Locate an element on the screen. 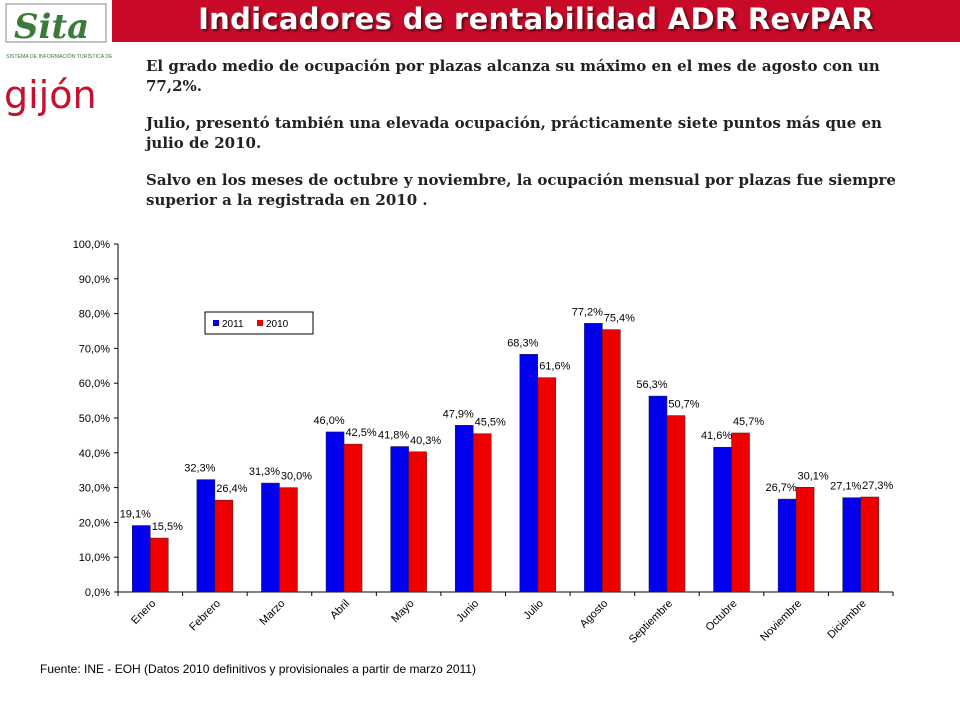  legend-label-2010: 2010 is located at coordinates (277, 324).